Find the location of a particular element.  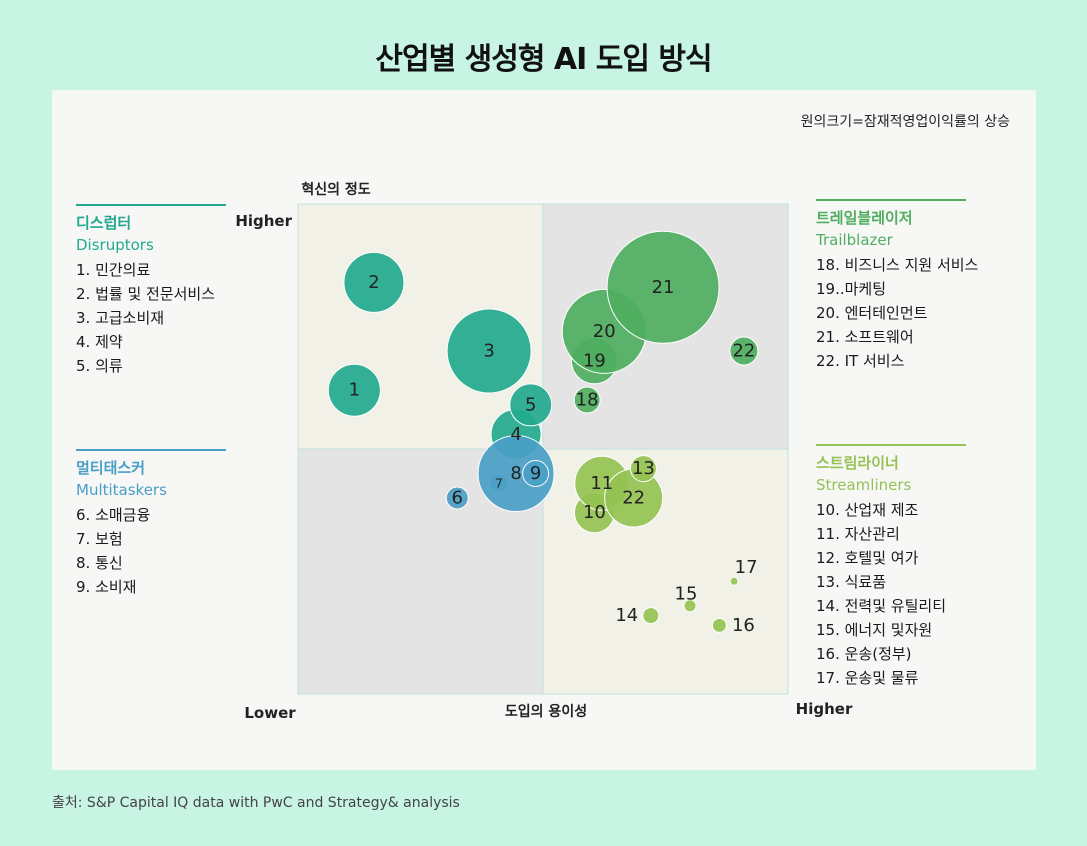

y-high-label: Higher is located at coordinates (263, 221).